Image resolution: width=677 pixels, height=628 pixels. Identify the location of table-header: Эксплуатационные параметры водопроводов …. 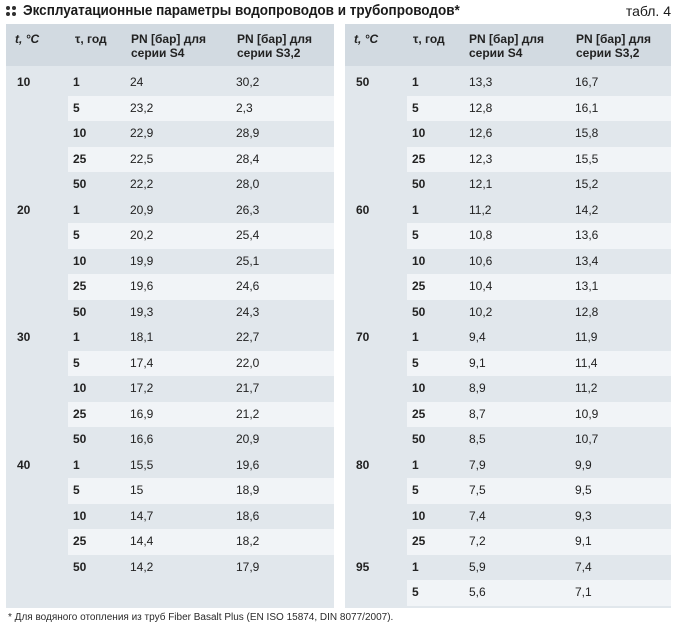
(338, 12).